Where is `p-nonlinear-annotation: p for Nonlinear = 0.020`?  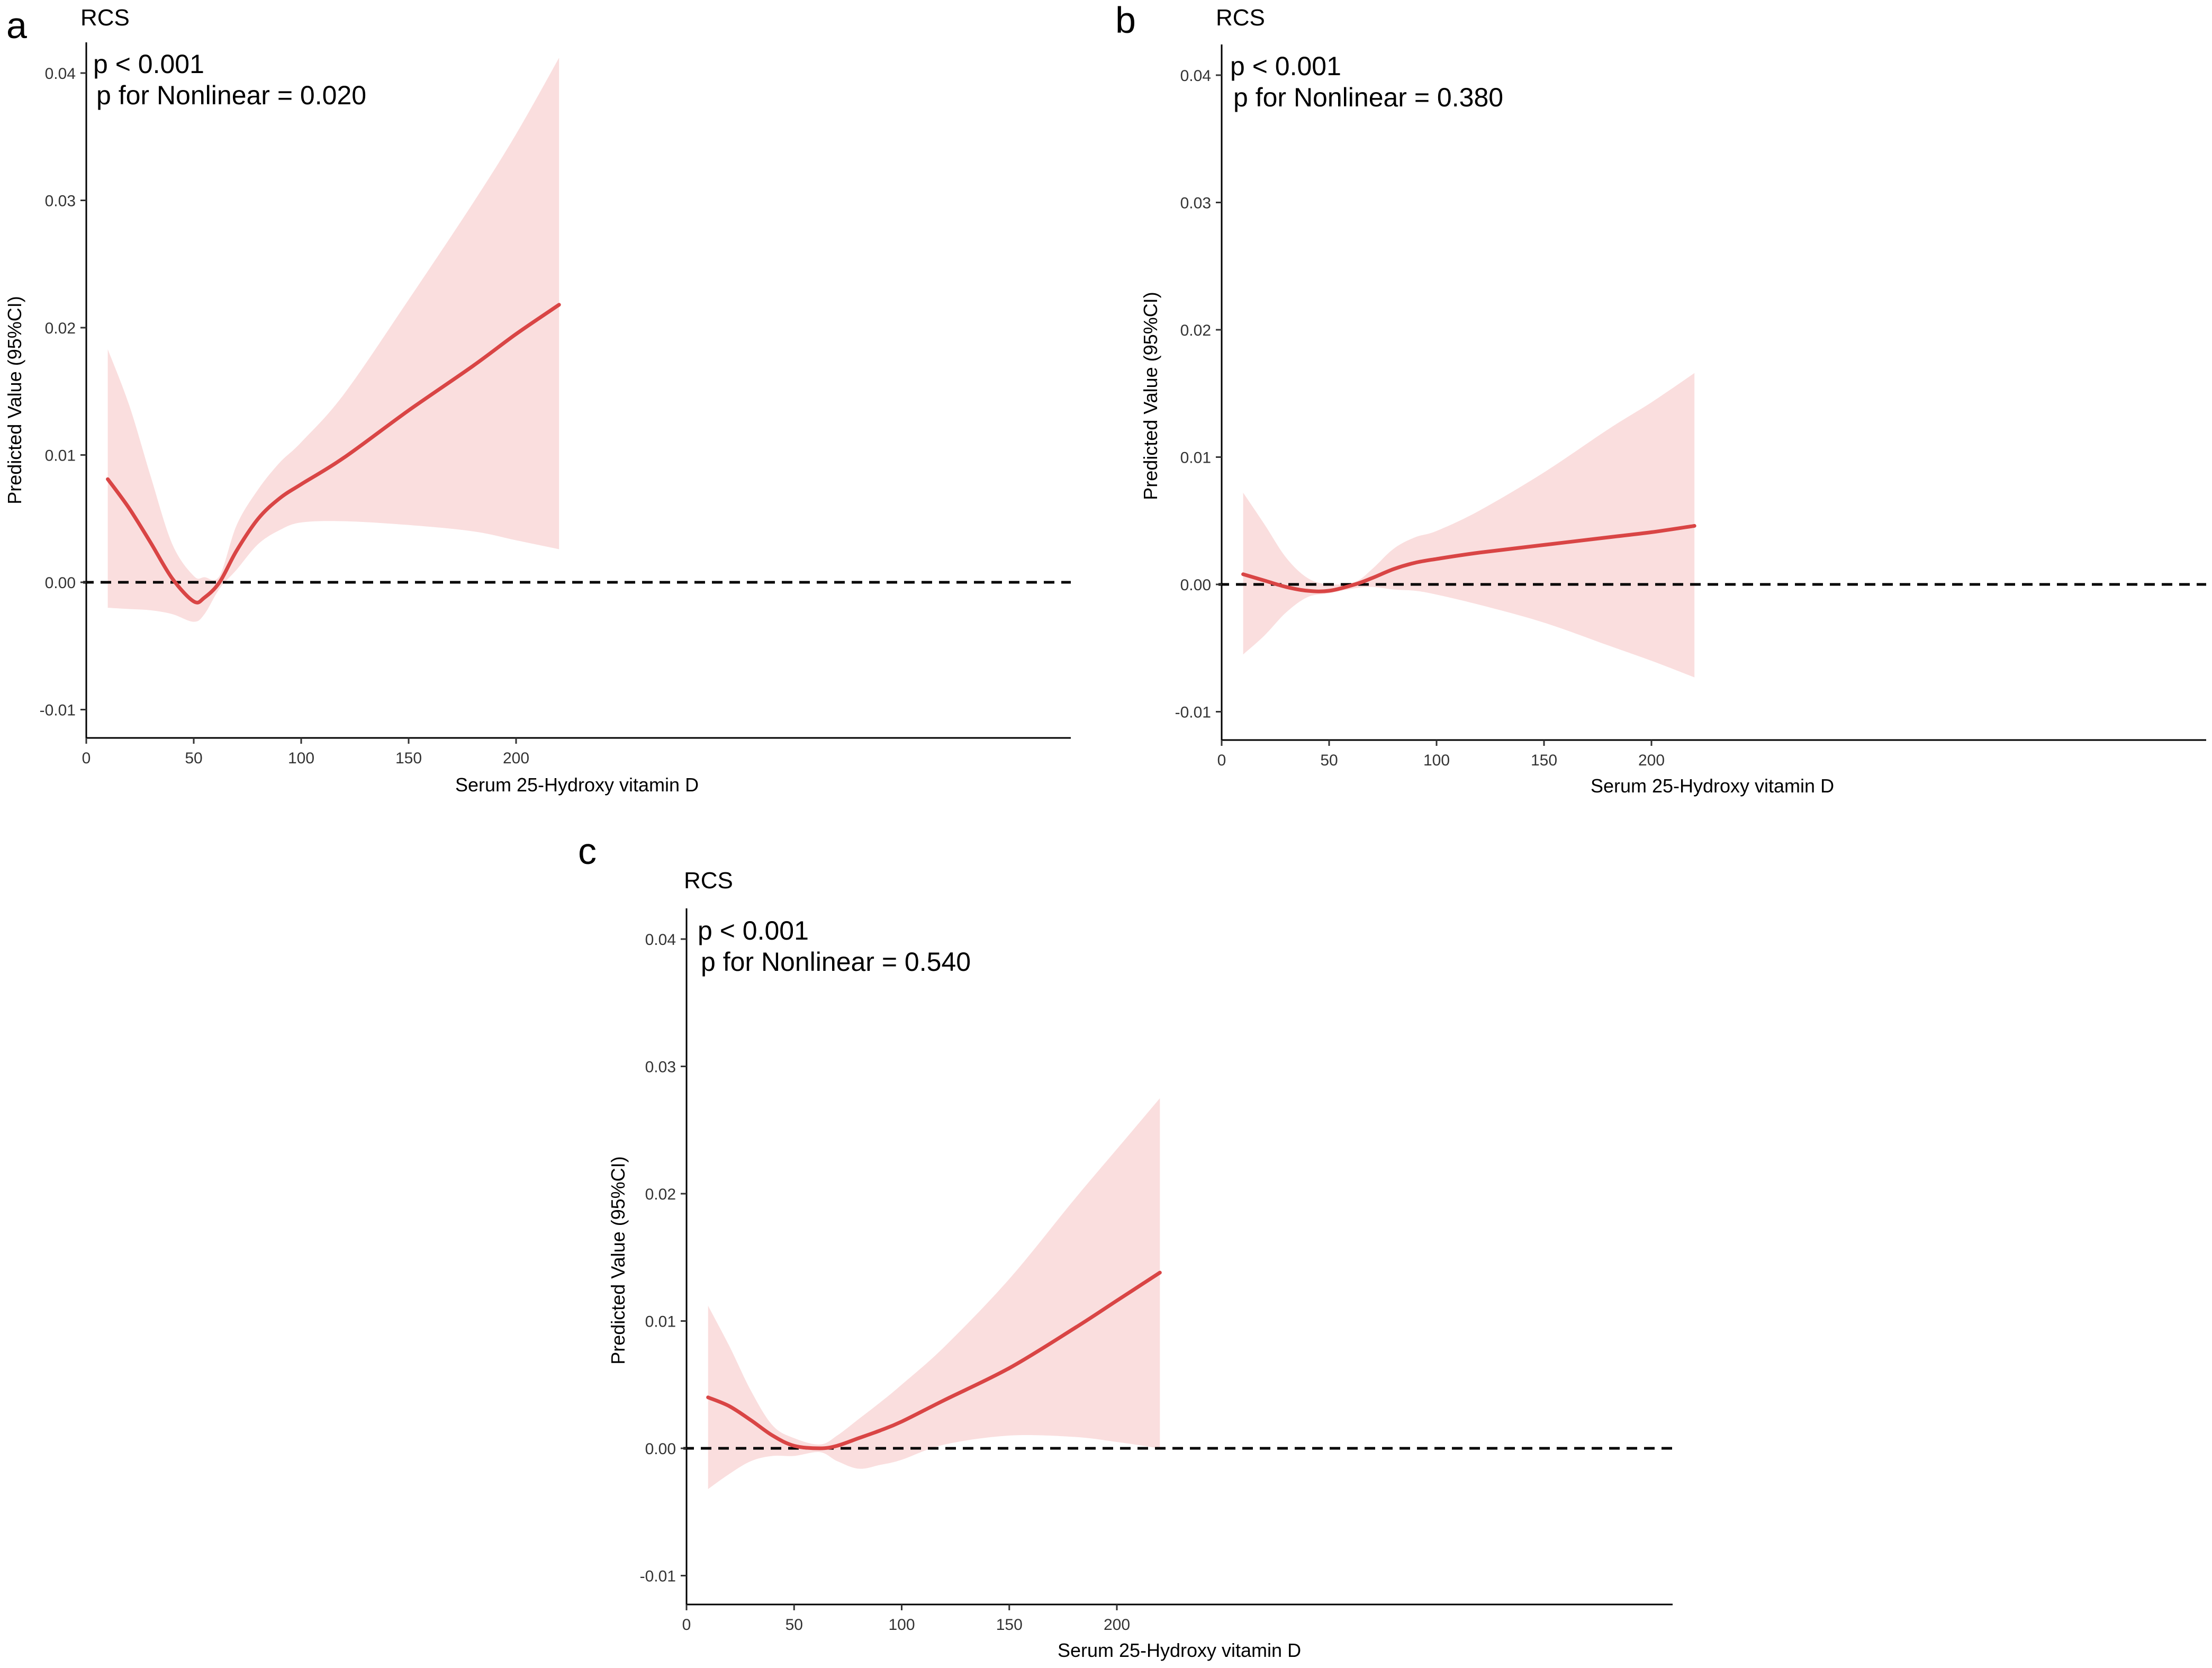 p-nonlinear-annotation: p for Nonlinear = 0.020 is located at coordinates (231, 95).